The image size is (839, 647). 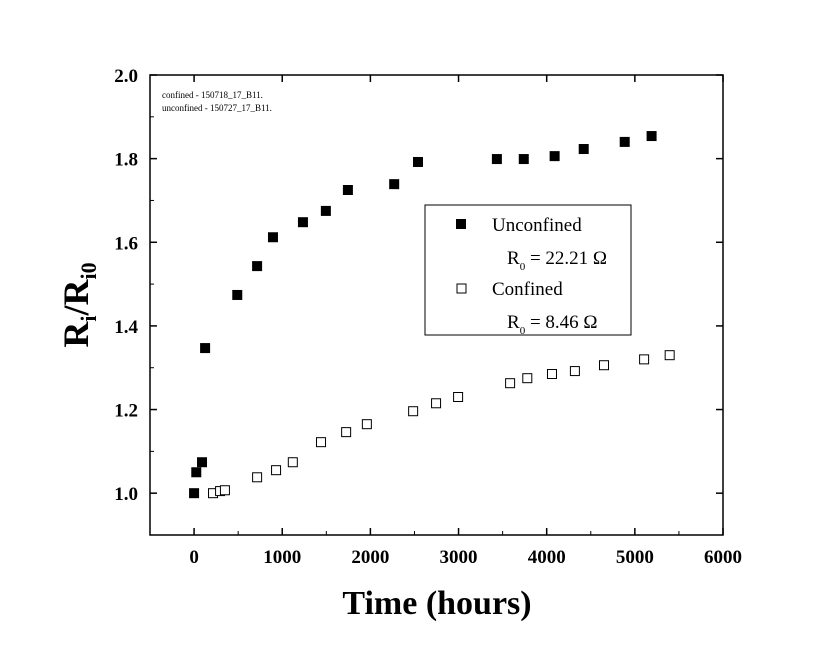 What do you see at coordinates (436, 603) in the screenshot?
I see `x-axis-label: Time (hours)` at bounding box center [436, 603].